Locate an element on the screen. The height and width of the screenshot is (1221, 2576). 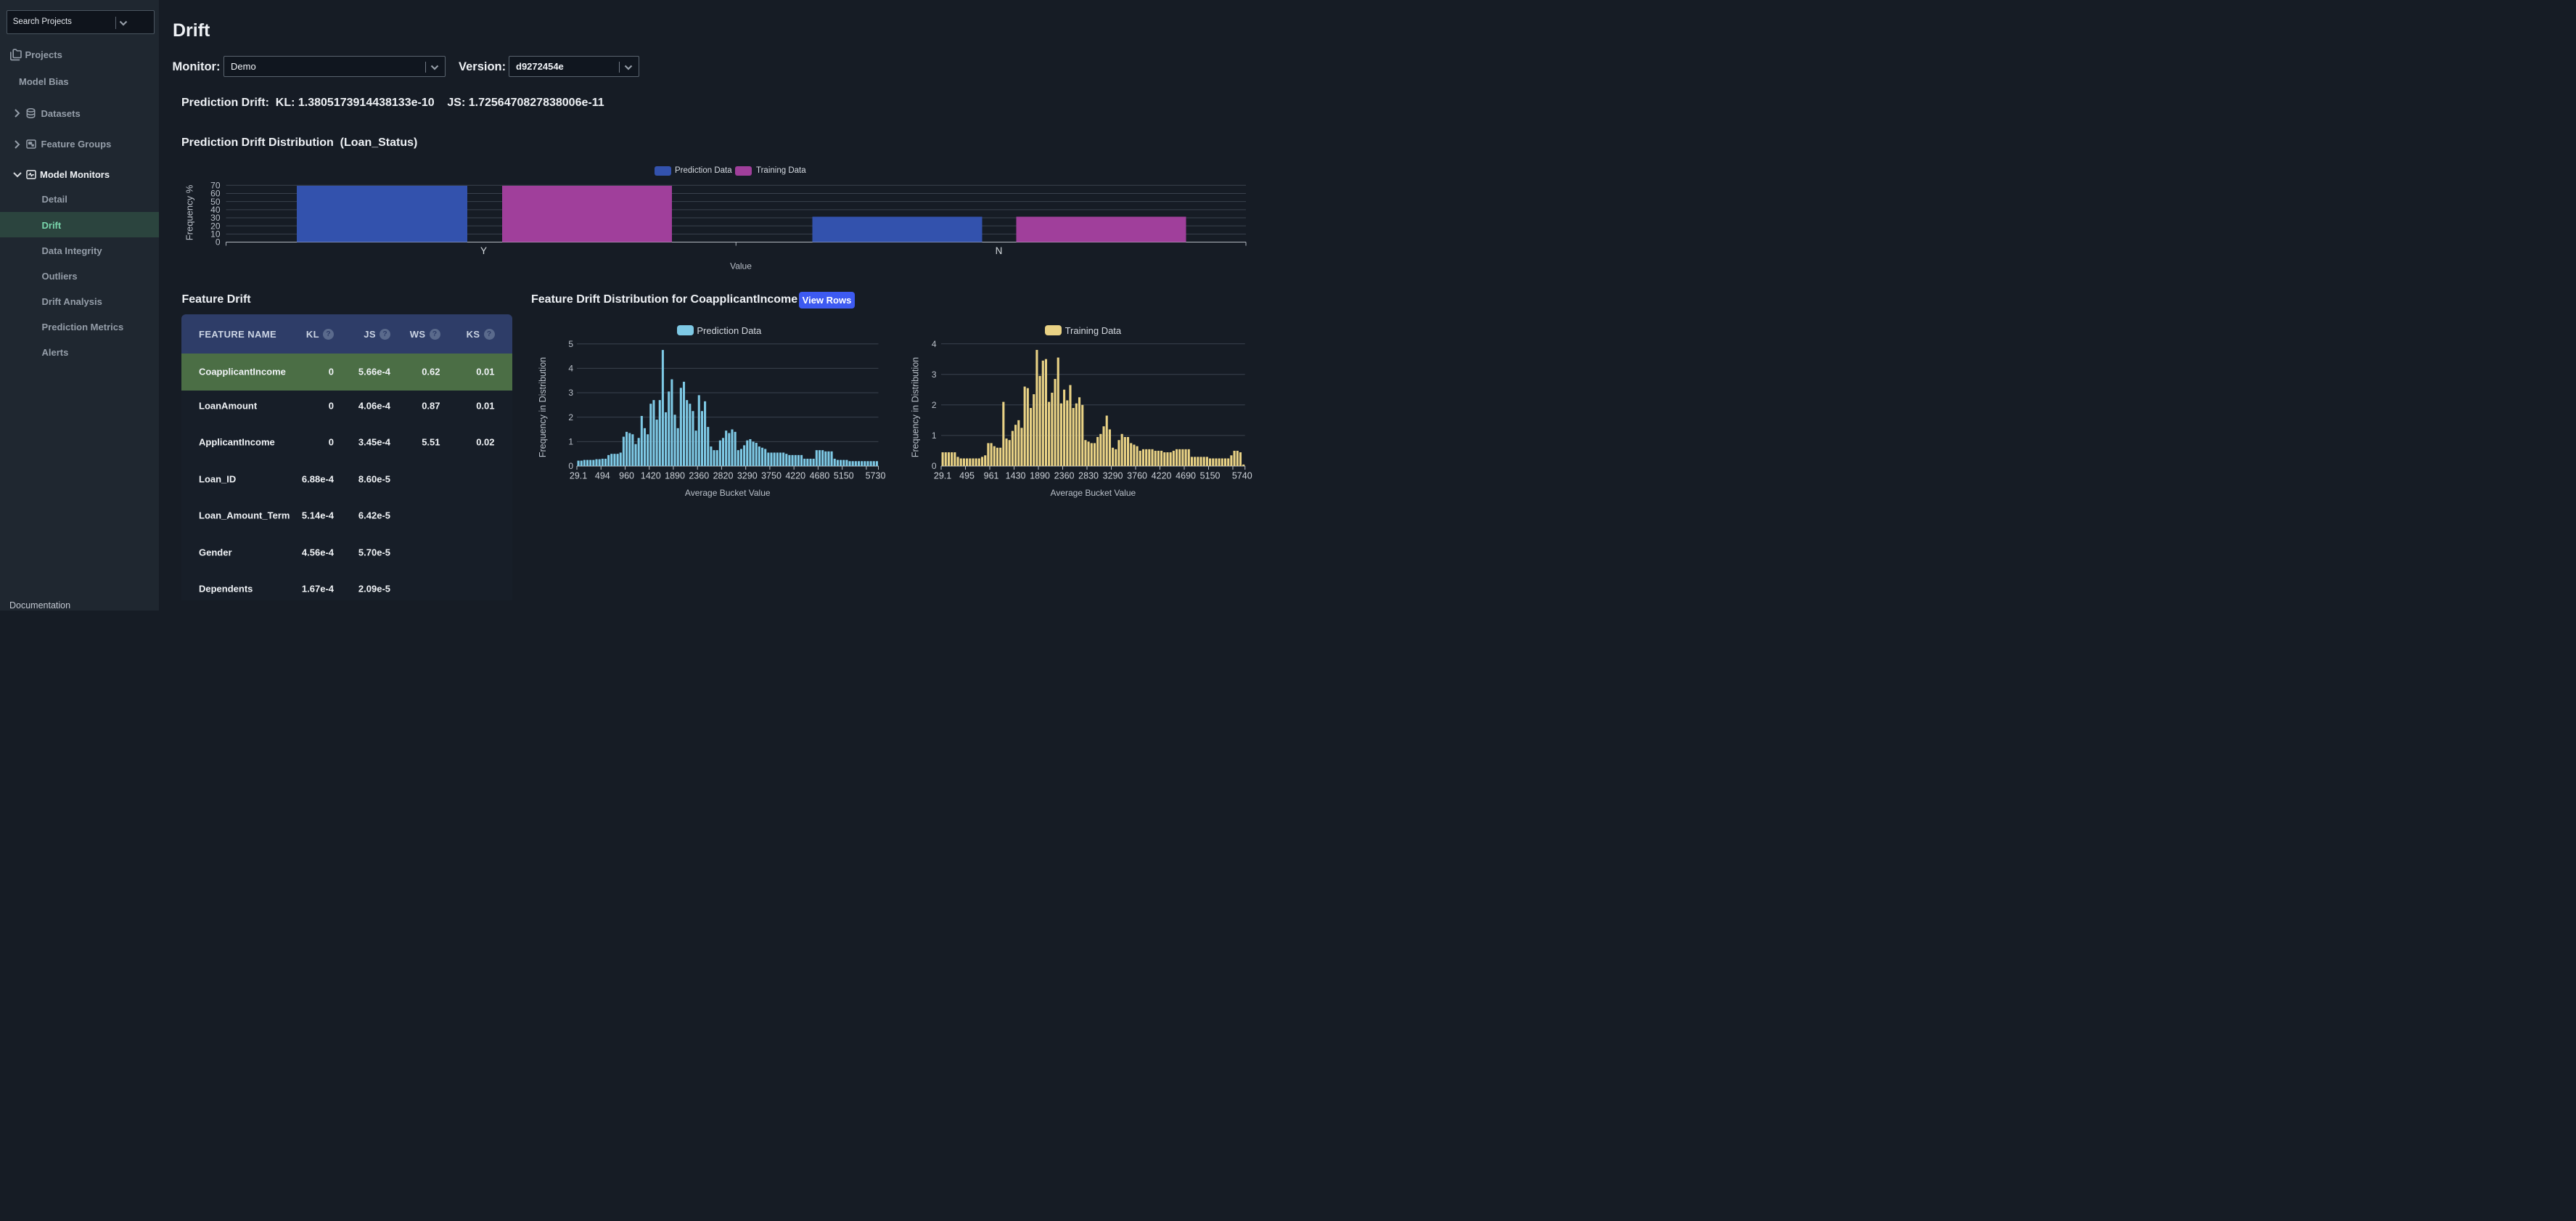
svg-text: 1430 is located at coordinates (1016, 476).